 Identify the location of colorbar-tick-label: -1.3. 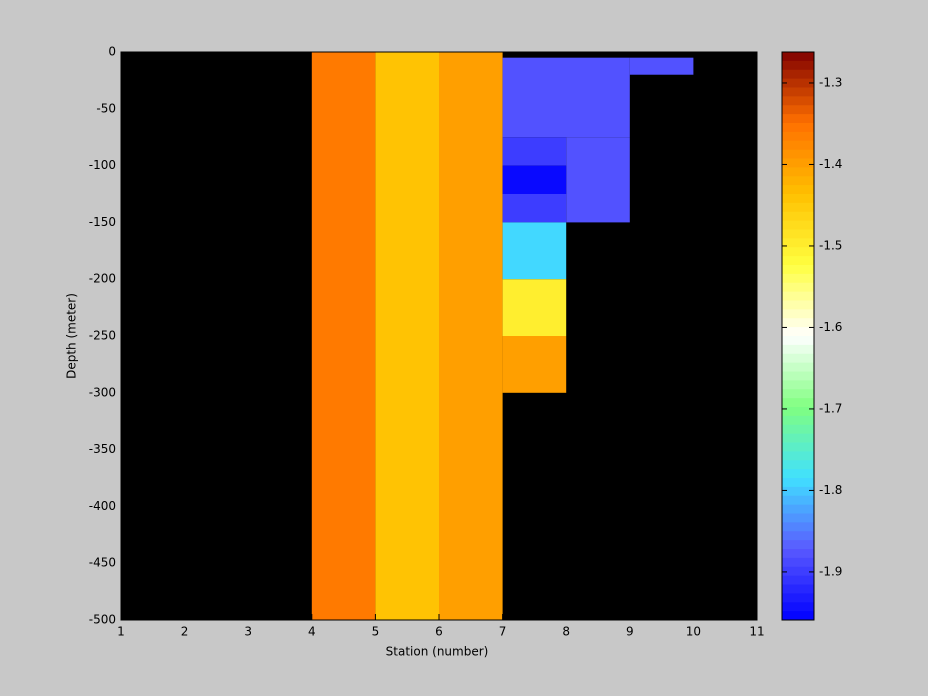
(830, 82).